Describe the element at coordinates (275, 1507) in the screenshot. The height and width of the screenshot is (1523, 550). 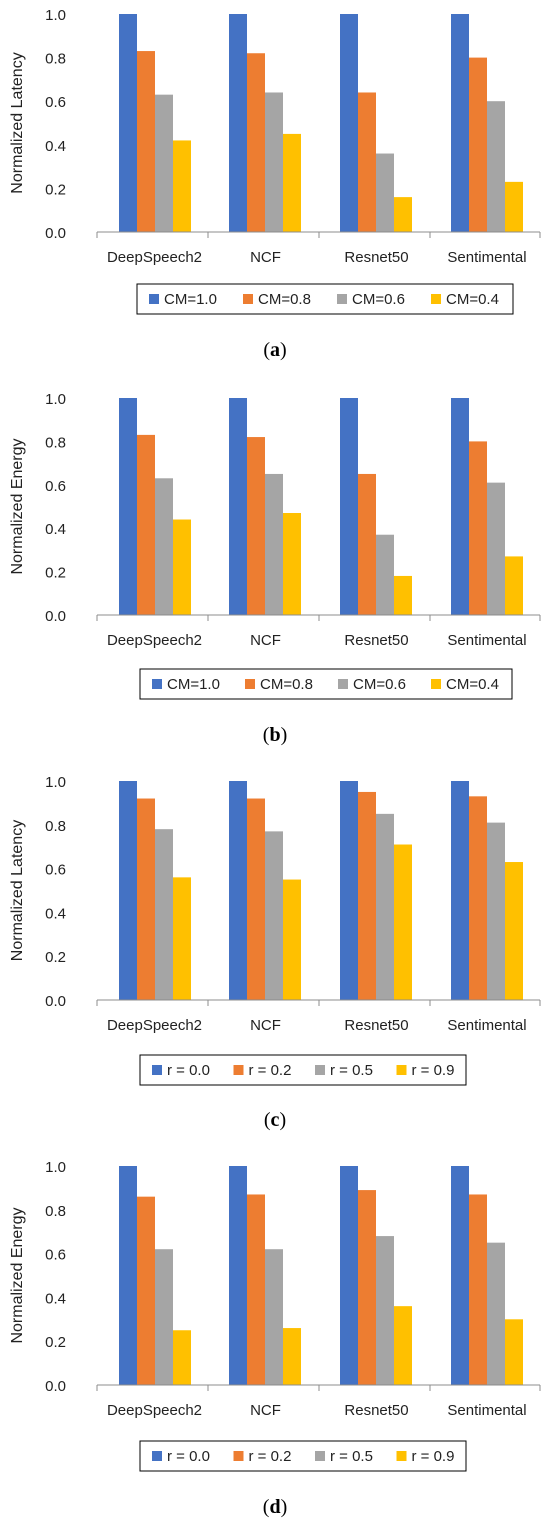
I see `panel-label: (d)` at that location.